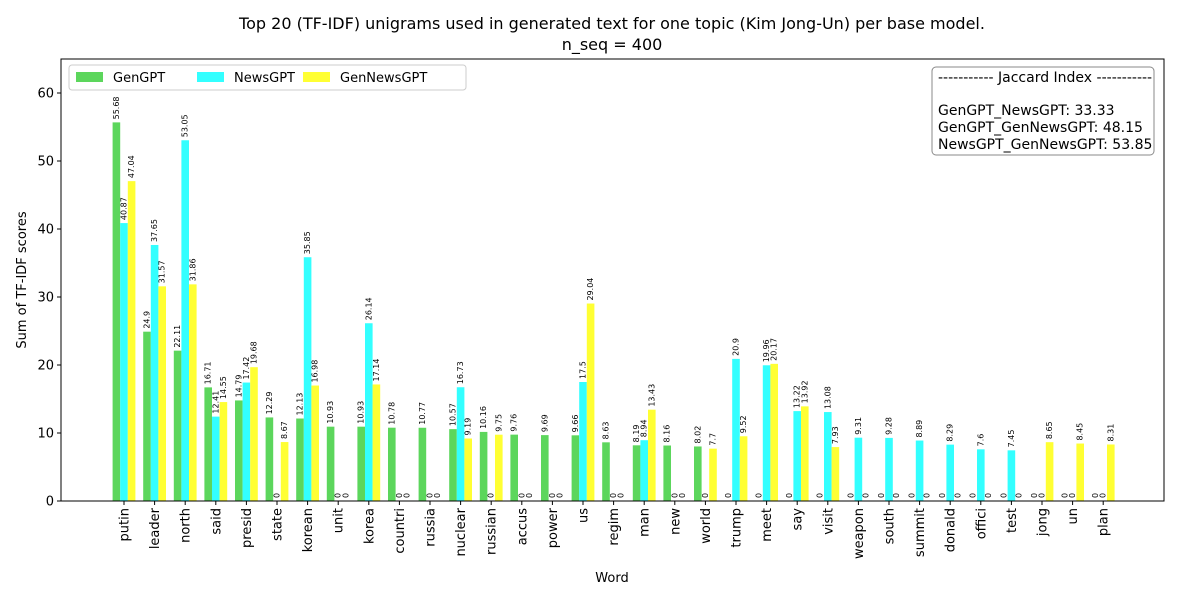  Describe the element at coordinates (45, 366) in the screenshot. I see `y-tick-label: 20` at that location.